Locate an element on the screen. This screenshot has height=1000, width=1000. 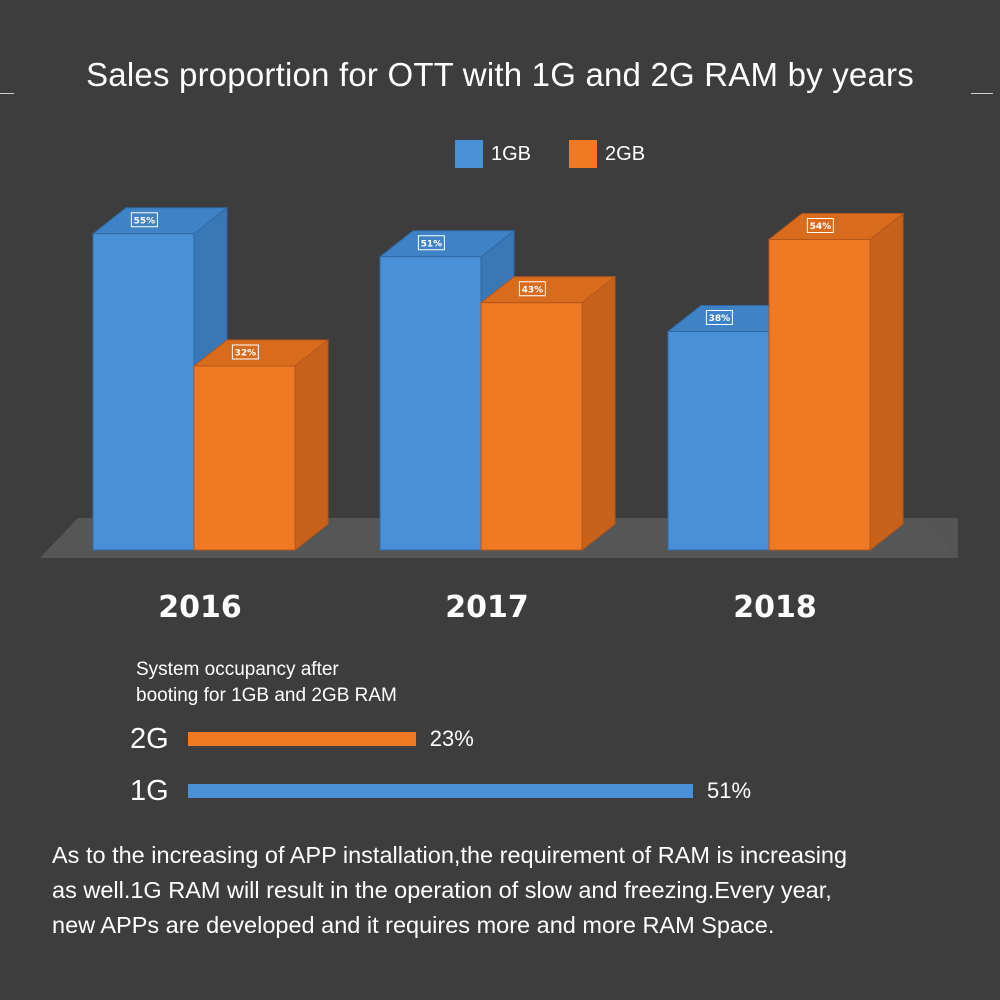
occupancy-value-1g: 51% is located at coordinates (729, 790).